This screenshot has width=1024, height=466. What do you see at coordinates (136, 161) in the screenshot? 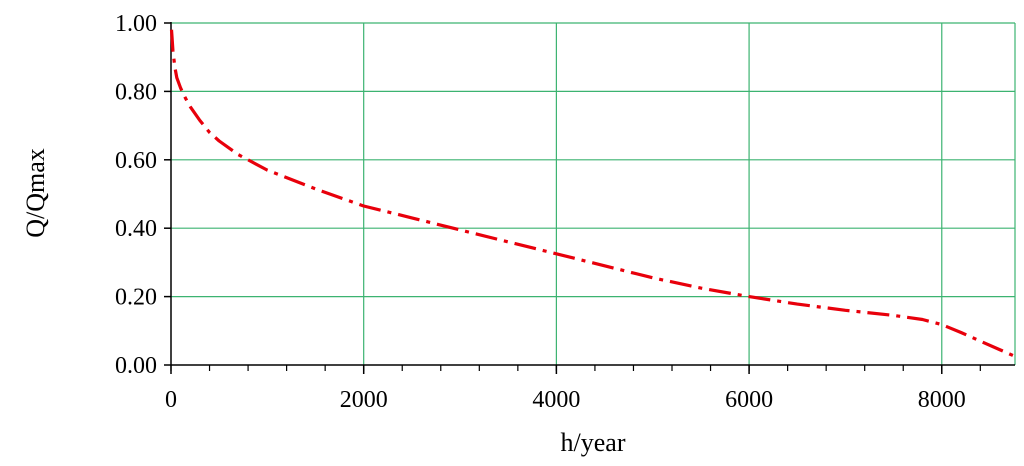
I see `y-tick-label: 0.60` at bounding box center [136, 161].